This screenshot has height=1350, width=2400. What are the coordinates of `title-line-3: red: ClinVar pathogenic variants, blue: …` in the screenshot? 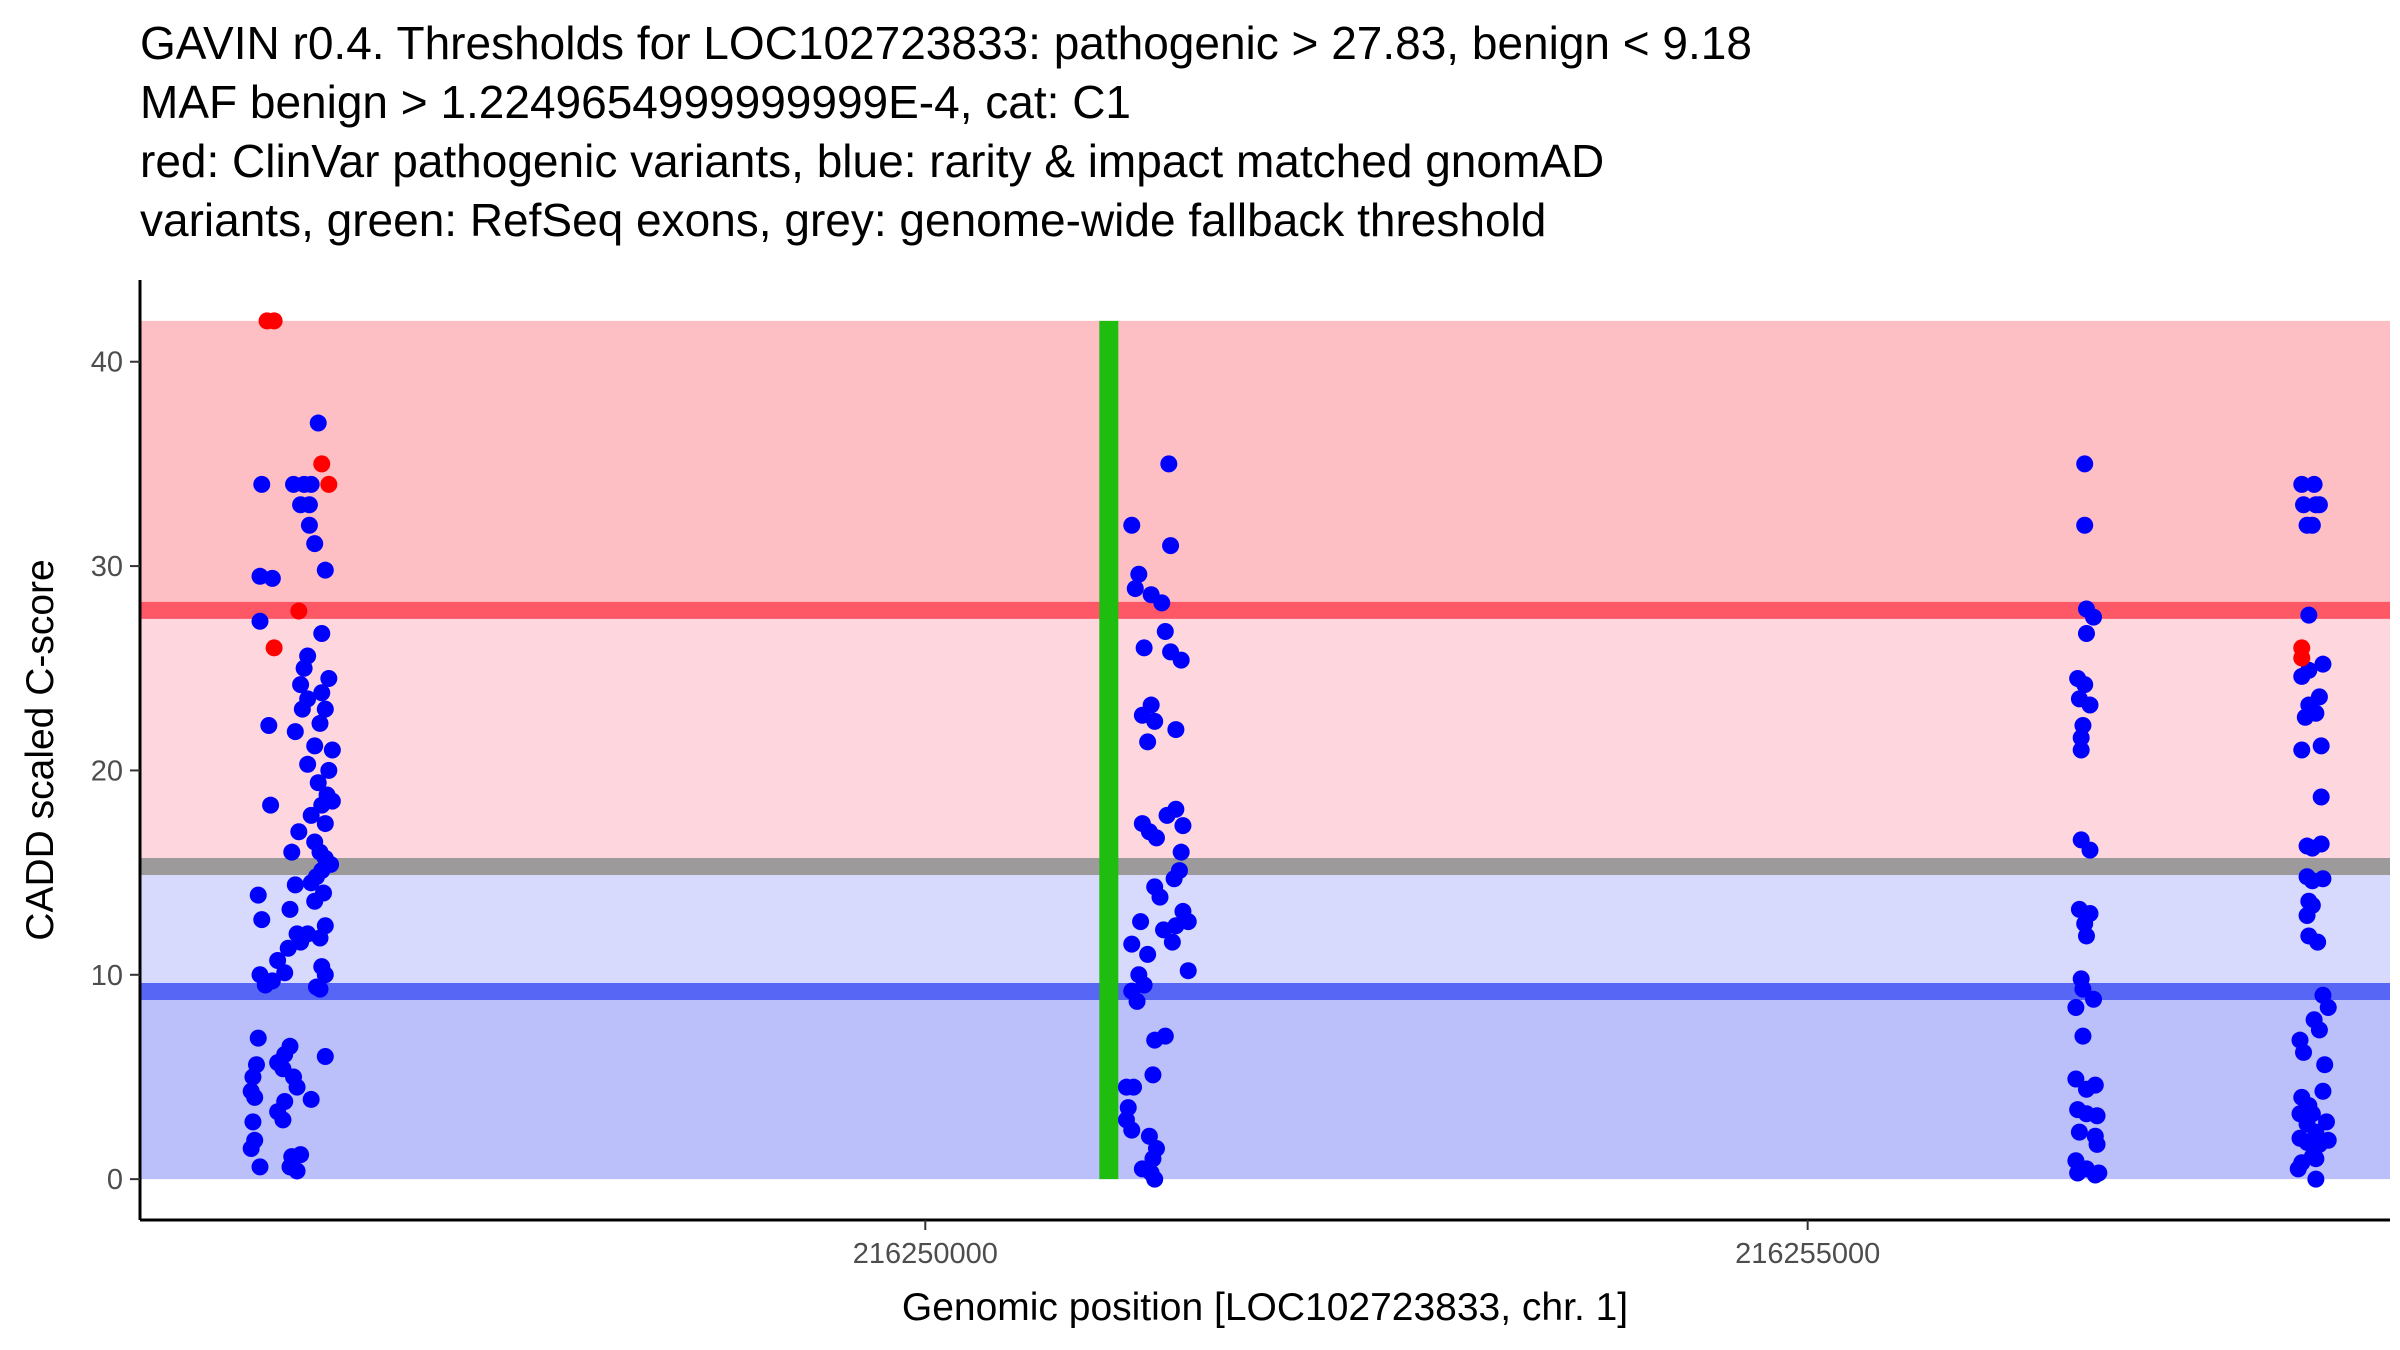 It's located at (872, 161).